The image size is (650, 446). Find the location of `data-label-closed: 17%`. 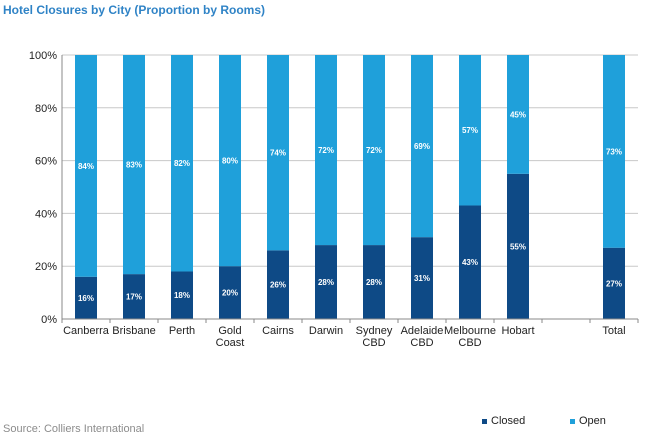

data-label-closed: 17% is located at coordinates (134, 297).